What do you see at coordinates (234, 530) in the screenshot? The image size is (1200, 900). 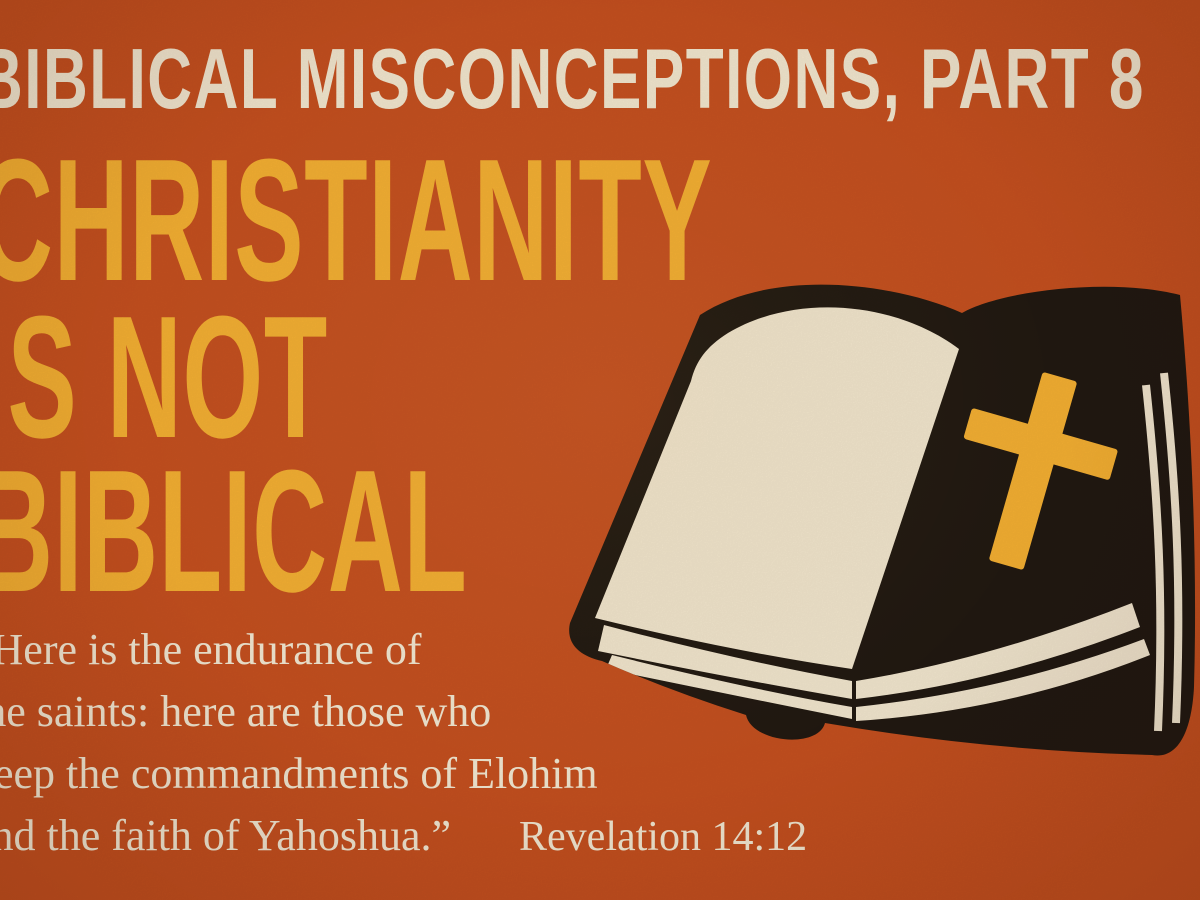 I see `headline-line-3: BIBLICAL` at bounding box center [234, 530].